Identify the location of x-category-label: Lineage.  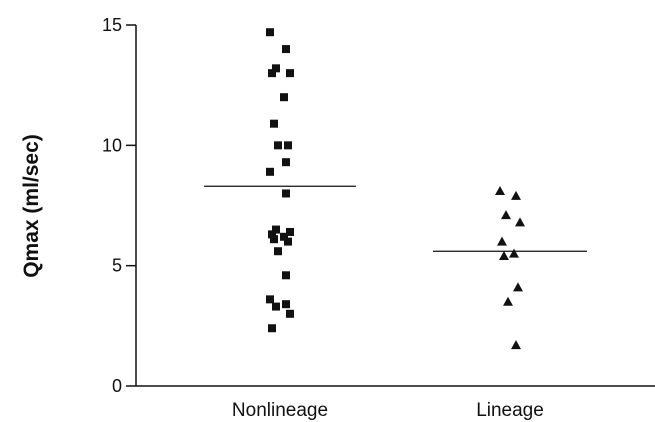
(510, 410).